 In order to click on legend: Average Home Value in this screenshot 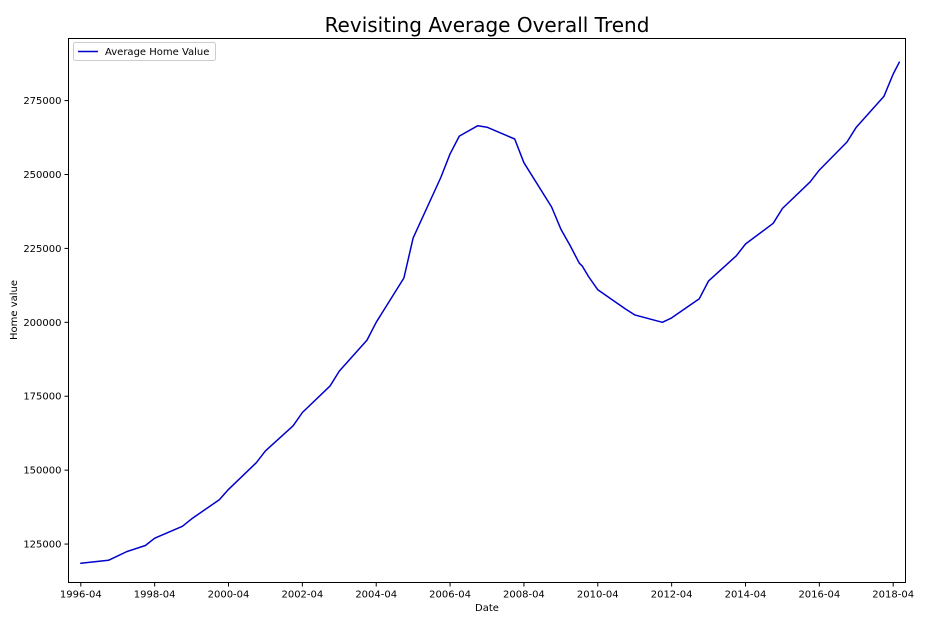, I will do `click(144, 51)`.